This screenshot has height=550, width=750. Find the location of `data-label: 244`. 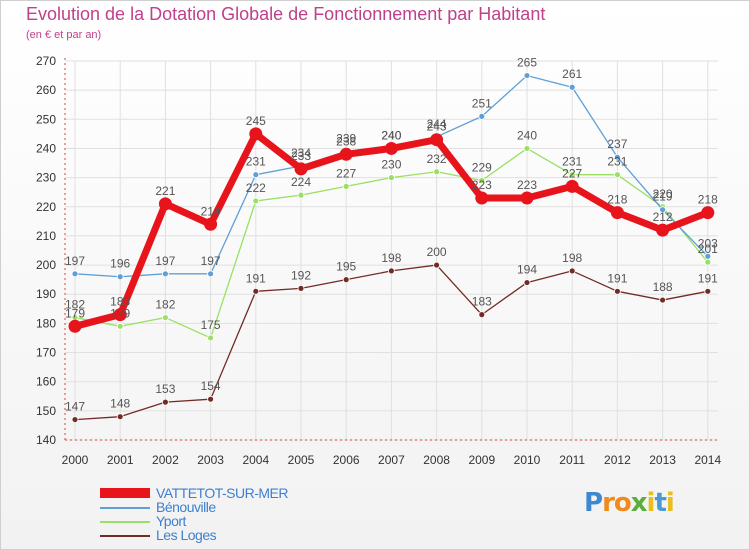

data-label: 244 is located at coordinates (437, 124).